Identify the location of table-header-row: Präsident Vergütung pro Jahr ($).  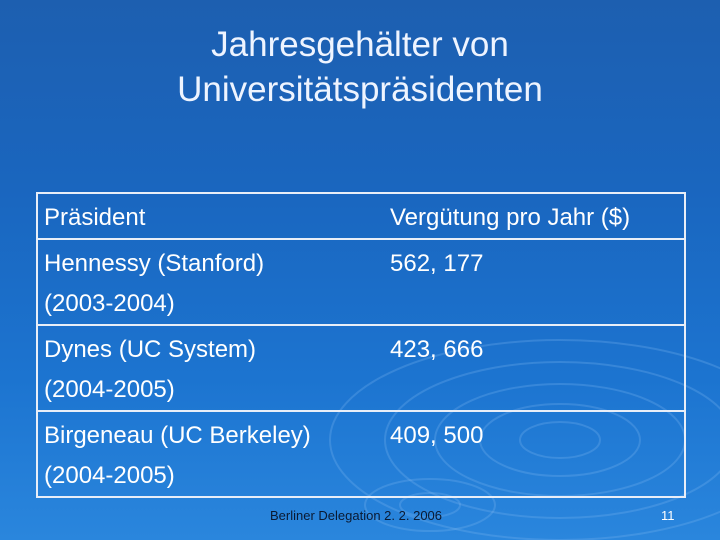
(361, 216).